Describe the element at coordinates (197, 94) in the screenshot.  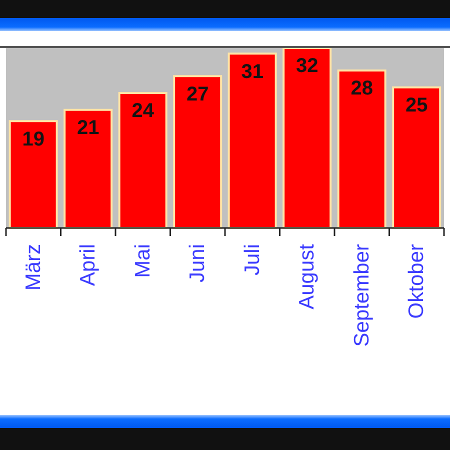
I see `data-label: 27` at that location.